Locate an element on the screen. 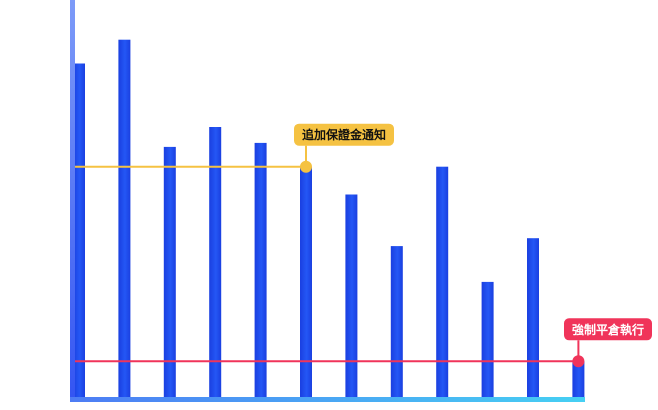 The image size is (658, 410). threshold-2: 強制平倉執行 is located at coordinates (363, 343).